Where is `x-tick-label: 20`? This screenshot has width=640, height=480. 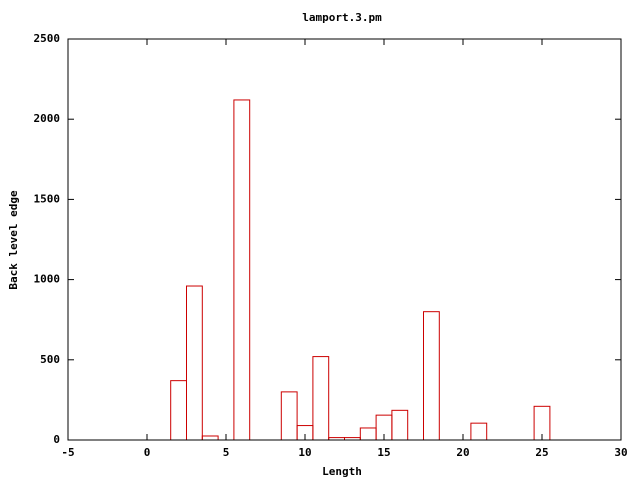 x-tick-label: 20 is located at coordinates (462, 452).